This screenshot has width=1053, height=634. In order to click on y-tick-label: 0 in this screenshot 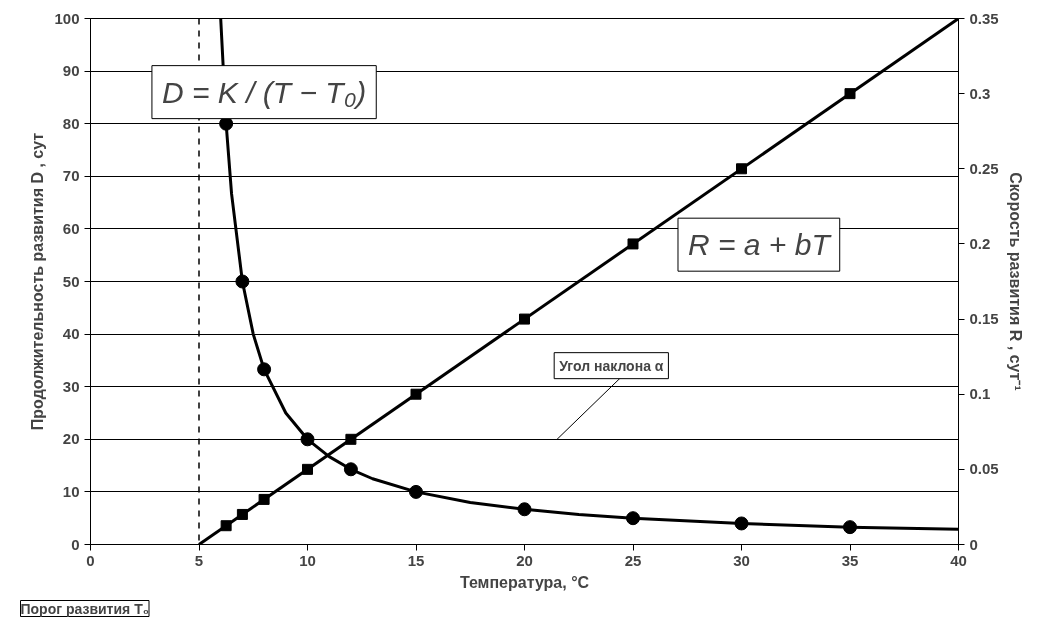, I will do `click(75, 544)`.